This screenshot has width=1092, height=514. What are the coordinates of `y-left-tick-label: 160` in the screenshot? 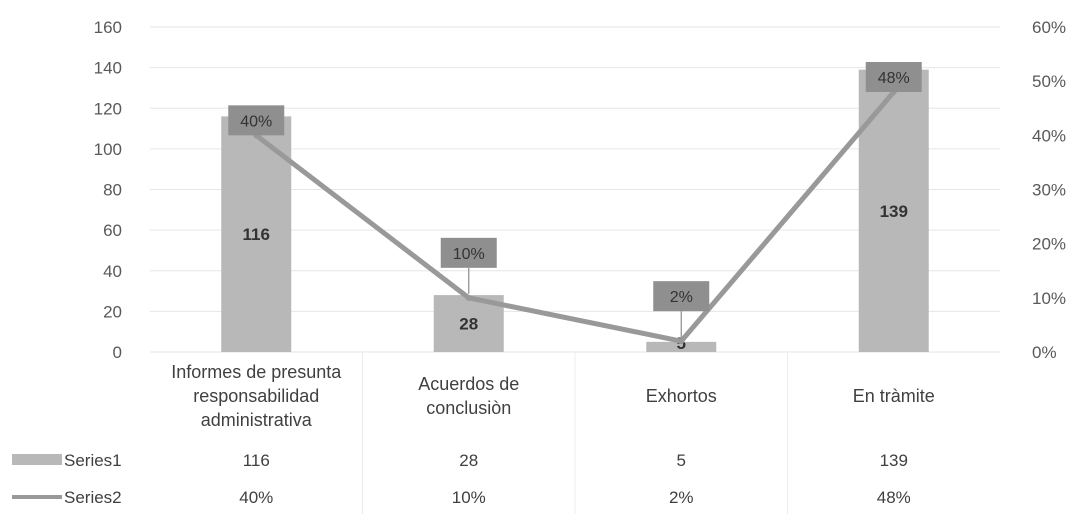 It's located at (108, 27).